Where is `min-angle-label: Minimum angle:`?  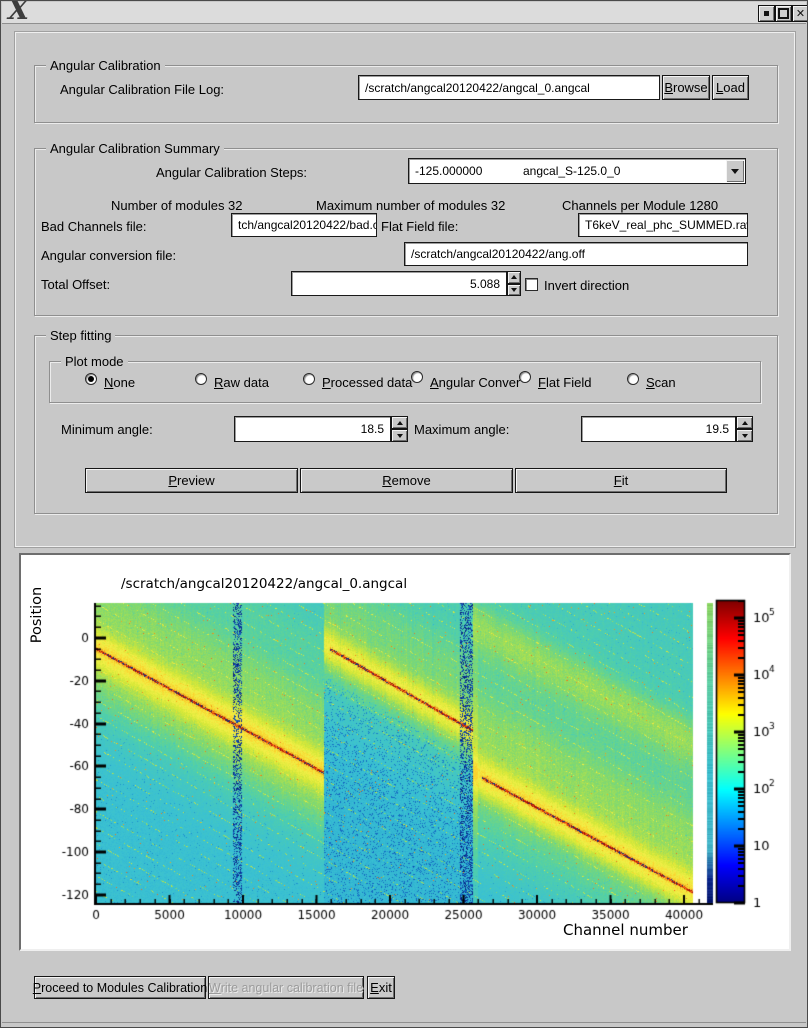 min-angle-label: Minimum angle: is located at coordinates (107, 429).